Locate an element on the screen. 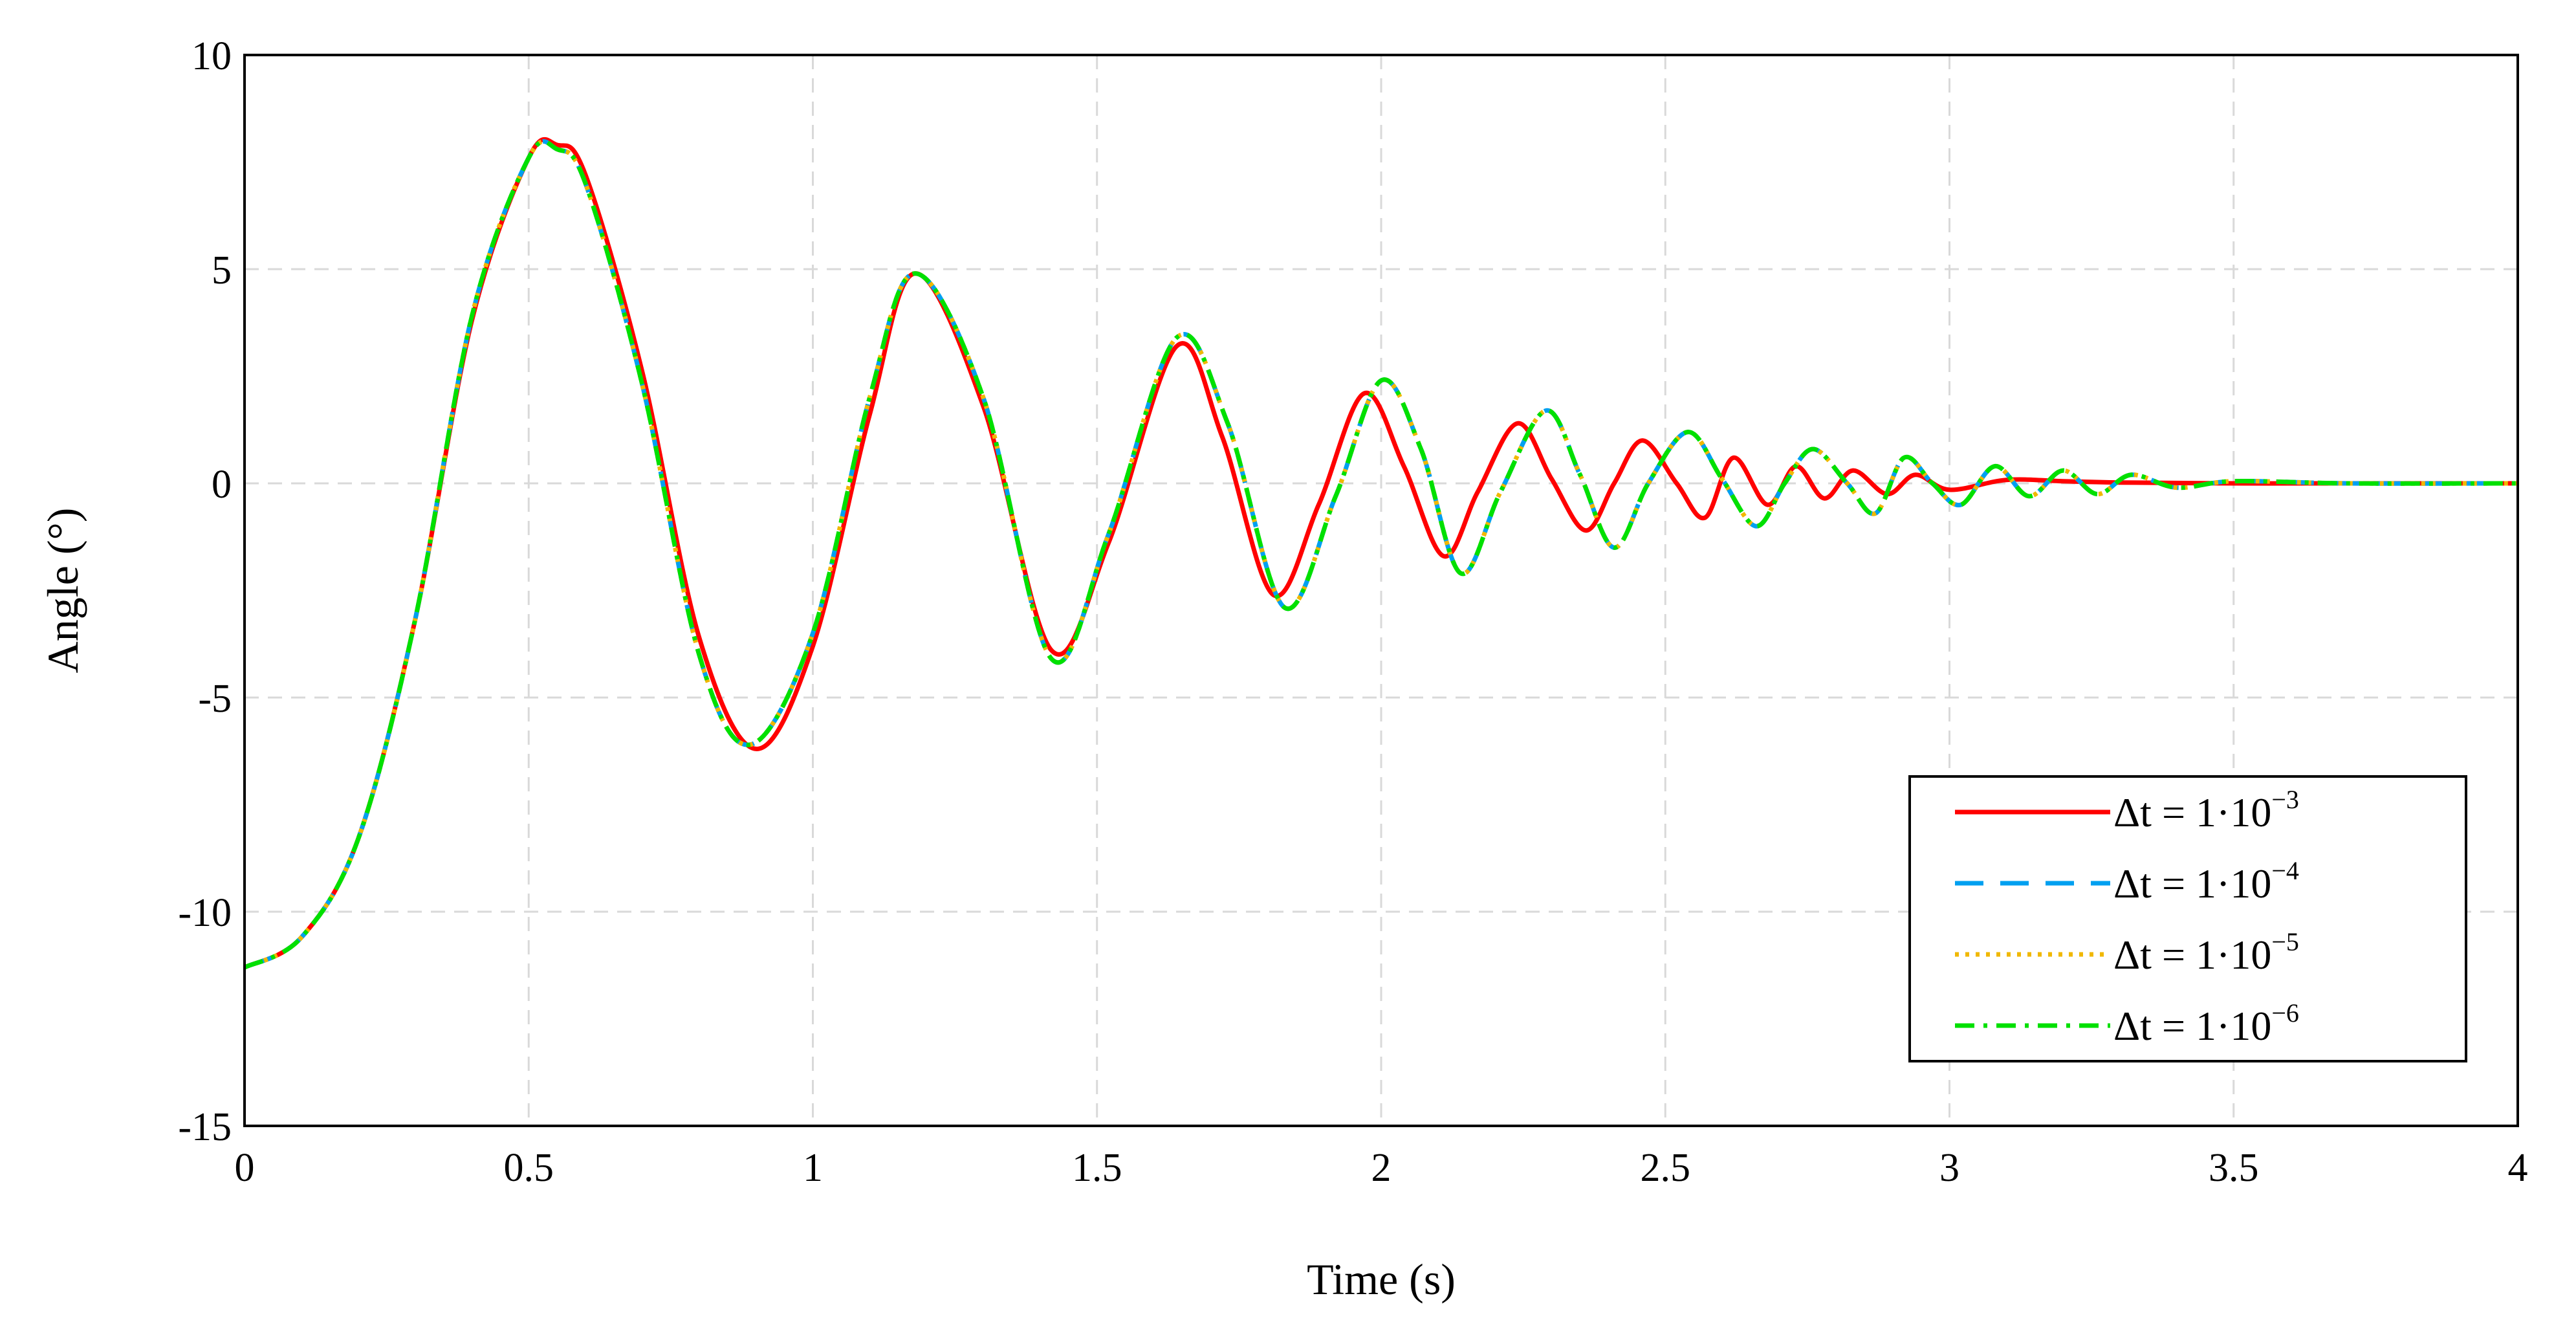 This screenshot has width=2576, height=1320. legend-box is located at coordinates (2187, 918).